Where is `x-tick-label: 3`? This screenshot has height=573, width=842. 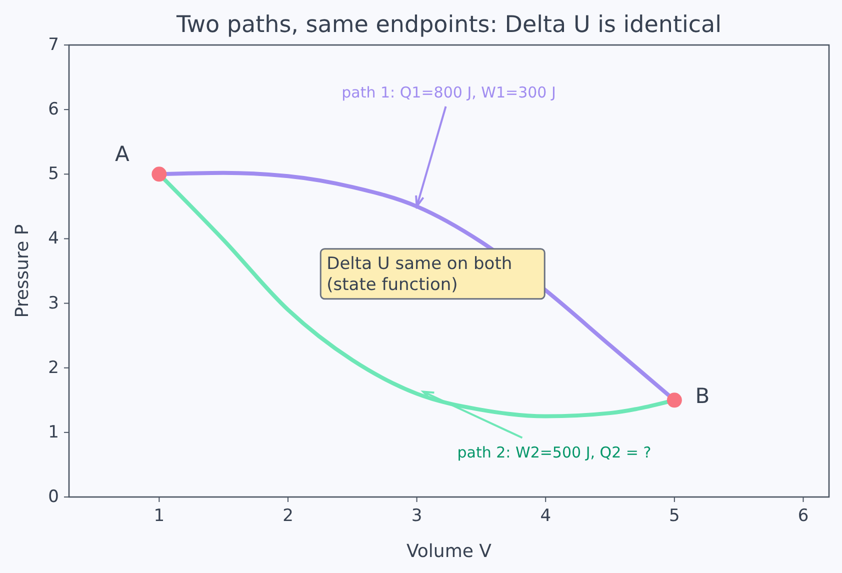
x-tick-label: 3 is located at coordinates (416, 516).